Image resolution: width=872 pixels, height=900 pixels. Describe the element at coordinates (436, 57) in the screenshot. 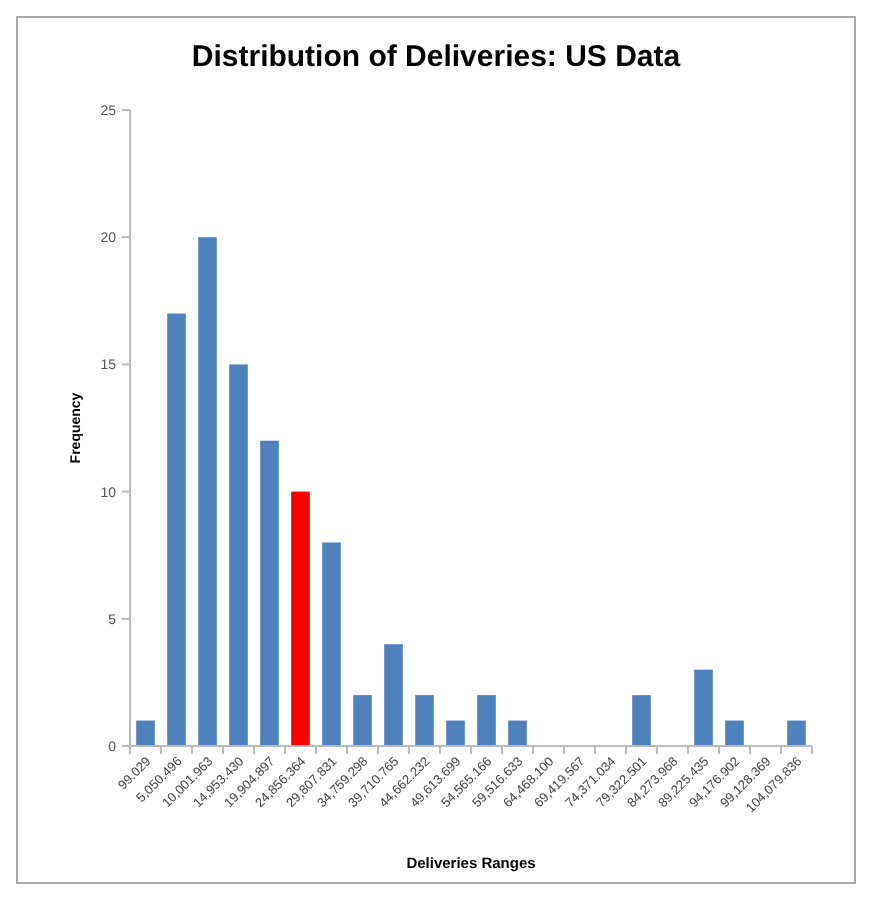

I see `chart-title: Distribution of Deliveries: US Data` at that location.